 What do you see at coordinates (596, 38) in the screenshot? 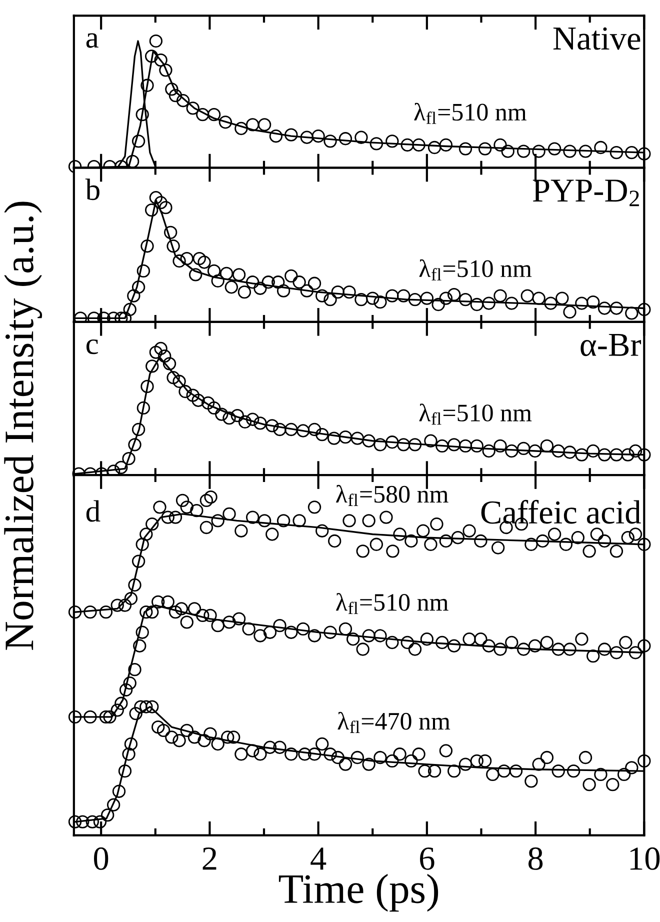
I see `chart-title: Native` at bounding box center [596, 38].